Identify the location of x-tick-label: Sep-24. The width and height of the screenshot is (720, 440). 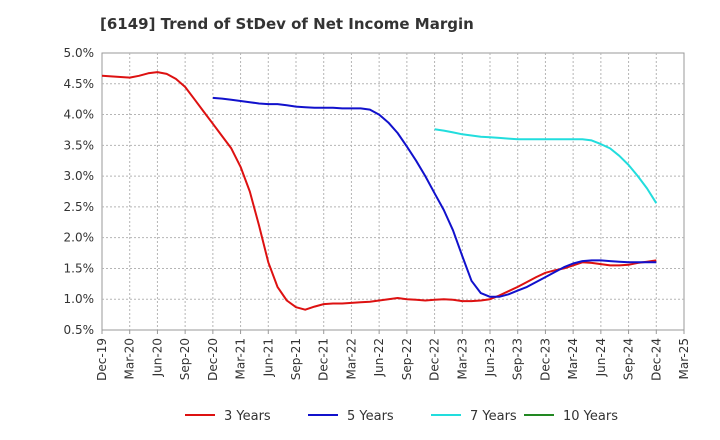
(629, 359).